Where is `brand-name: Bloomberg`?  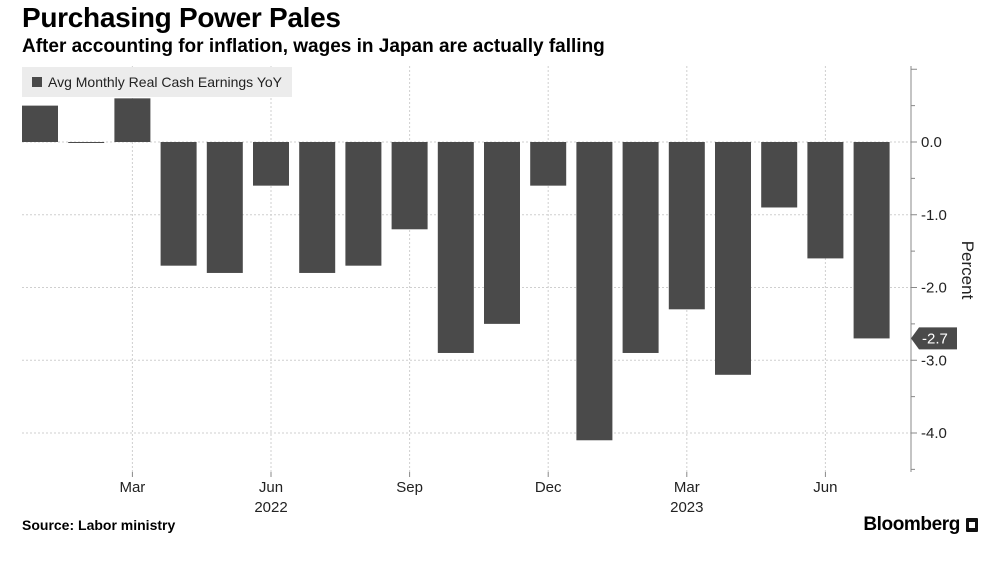 brand-name: Bloomberg is located at coordinates (911, 524).